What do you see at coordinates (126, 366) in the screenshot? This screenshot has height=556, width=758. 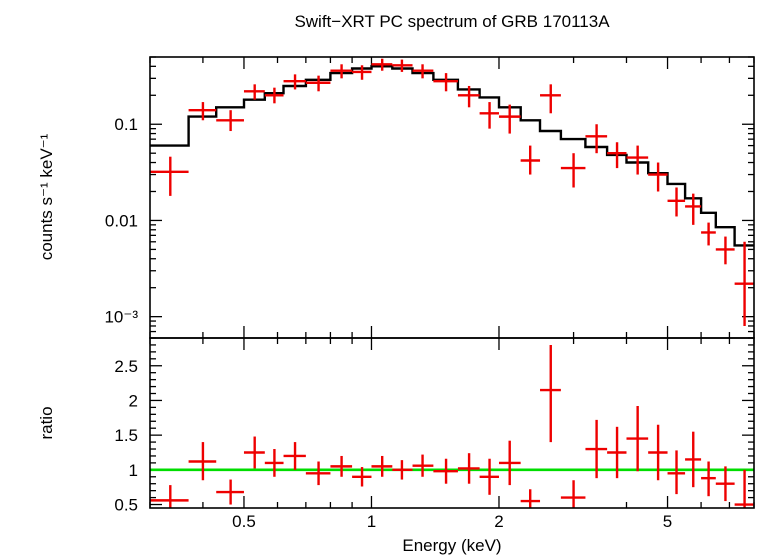 I see `y-tick-label: 2.5` at bounding box center [126, 366].